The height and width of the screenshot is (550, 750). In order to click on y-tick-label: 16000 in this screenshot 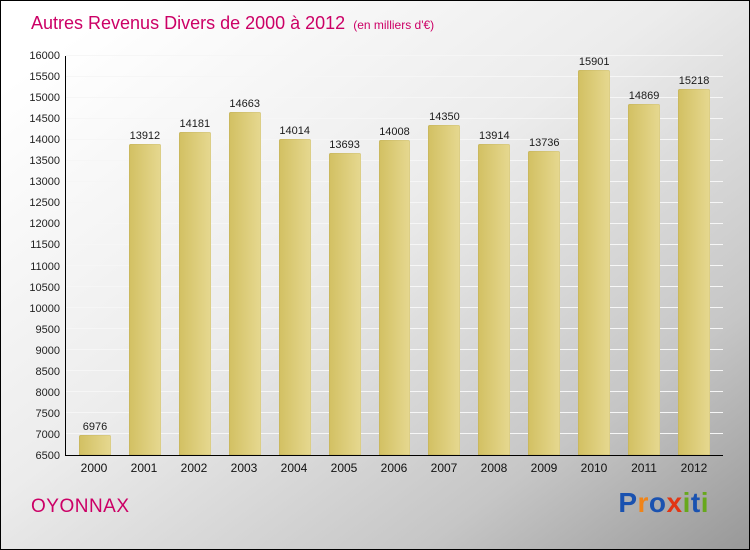, I will do `click(44, 56)`.